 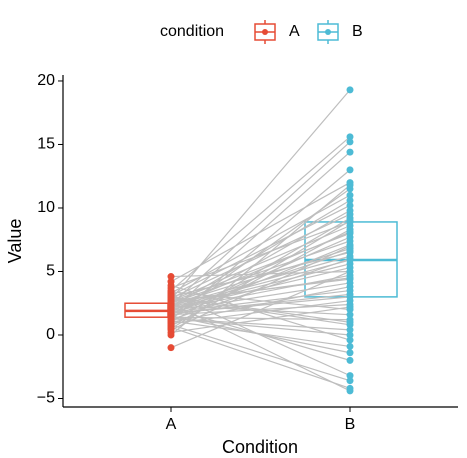 What do you see at coordinates (50, 271) in the screenshot?
I see `y-tick-label: 5` at bounding box center [50, 271].